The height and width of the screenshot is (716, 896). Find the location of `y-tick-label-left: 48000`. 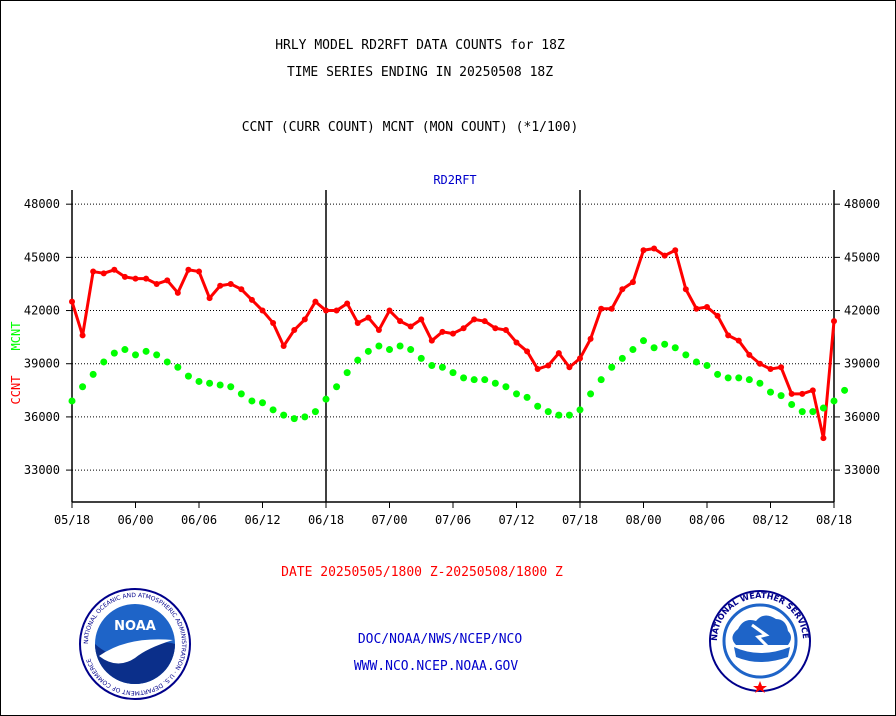

y-tick-label-left: 48000 is located at coordinates (42, 204).